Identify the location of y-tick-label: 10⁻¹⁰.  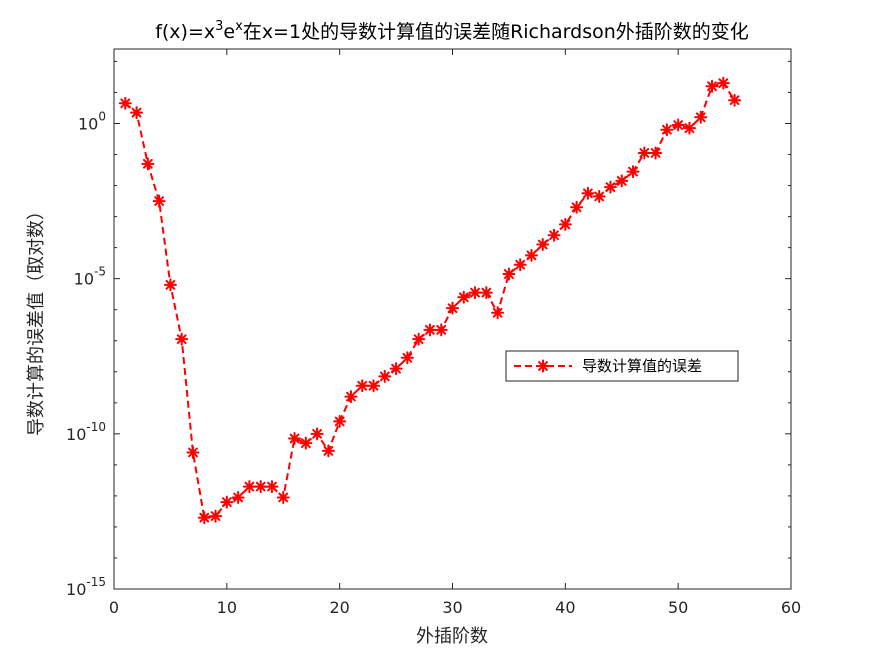
(86, 432).